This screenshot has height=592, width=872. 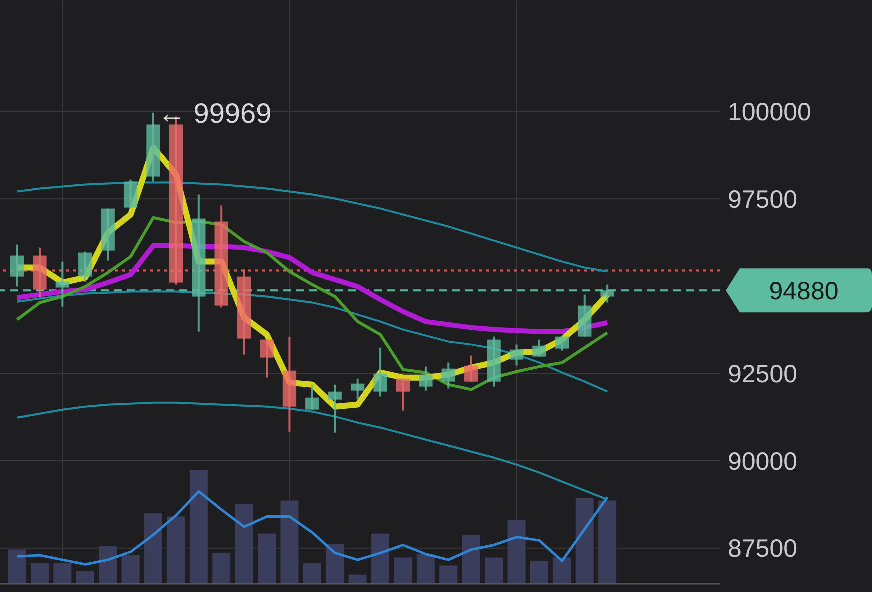 I want to click on annotation: ← 99969, so click(x=215, y=114).